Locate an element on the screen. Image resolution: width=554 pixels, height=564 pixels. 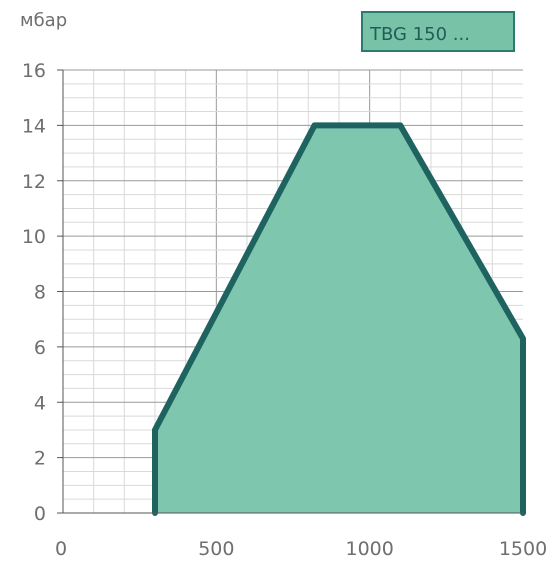
y-tick-label: 16 is located at coordinates (34, 71).